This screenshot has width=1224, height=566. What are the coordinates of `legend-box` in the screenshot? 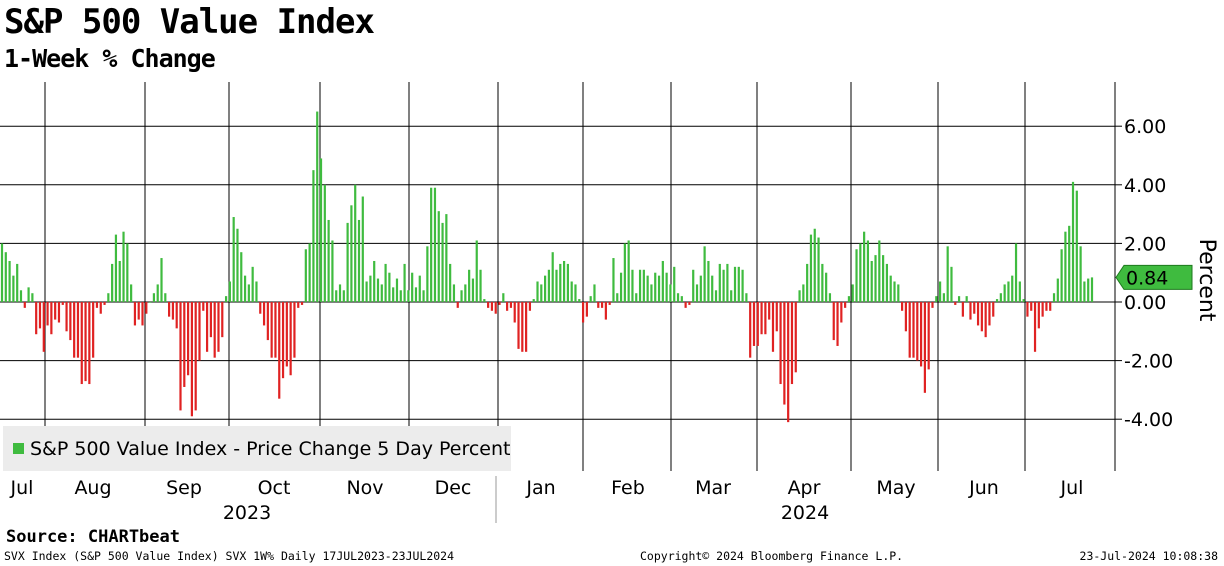 It's located at (257, 448).